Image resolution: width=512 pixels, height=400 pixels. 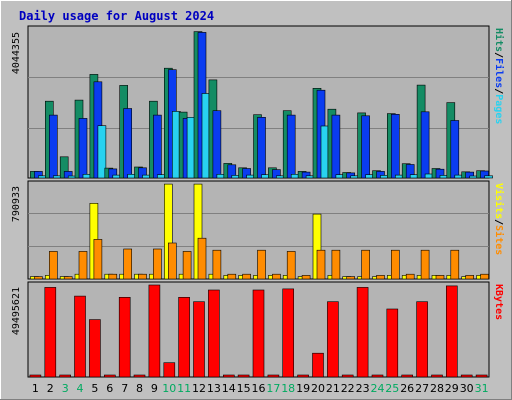 What do you see at coordinates (258, 333) in the screenshot?
I see `bar-kbytes-day-16: KBytes 16: 46800000` at bounding box center [258, 333].